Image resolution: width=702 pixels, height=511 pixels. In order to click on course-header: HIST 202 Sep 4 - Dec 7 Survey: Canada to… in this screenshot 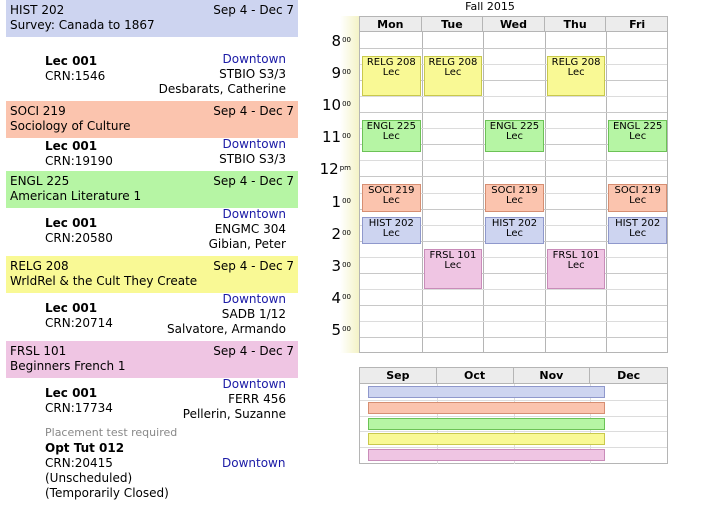, I will do `click(152, 18)`.